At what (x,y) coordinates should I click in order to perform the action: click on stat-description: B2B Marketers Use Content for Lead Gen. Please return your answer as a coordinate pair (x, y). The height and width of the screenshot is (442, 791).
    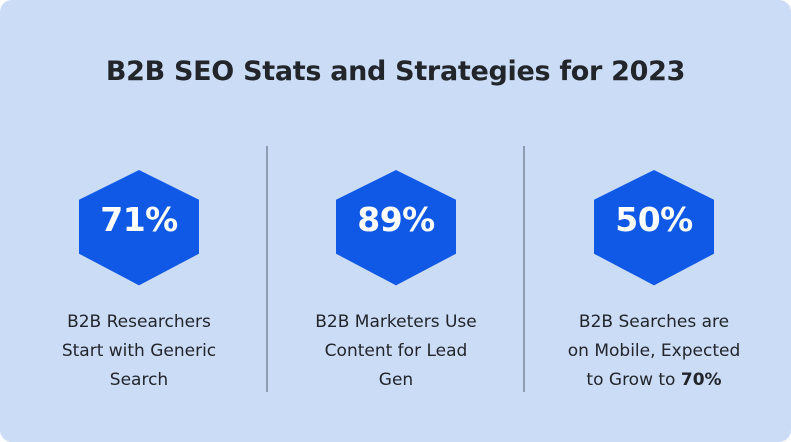
    Looking at the image, I should click on (396, 351).